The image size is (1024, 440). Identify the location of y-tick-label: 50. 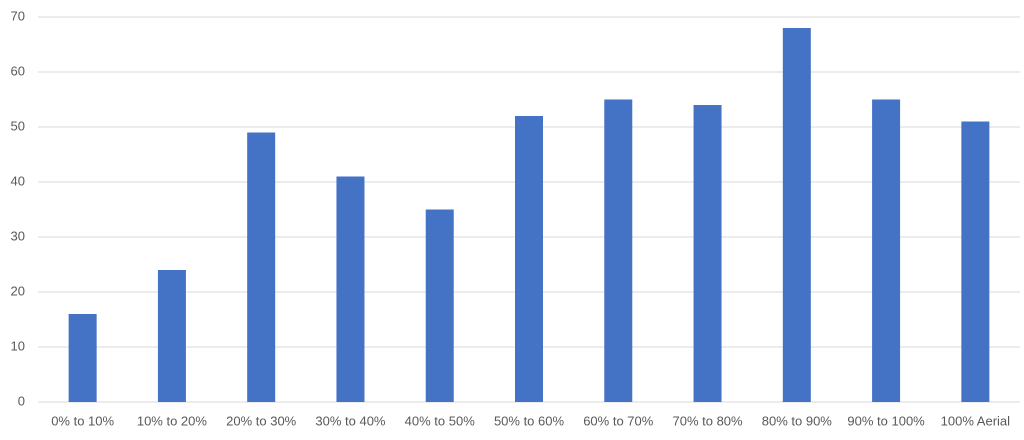
(18, 125).